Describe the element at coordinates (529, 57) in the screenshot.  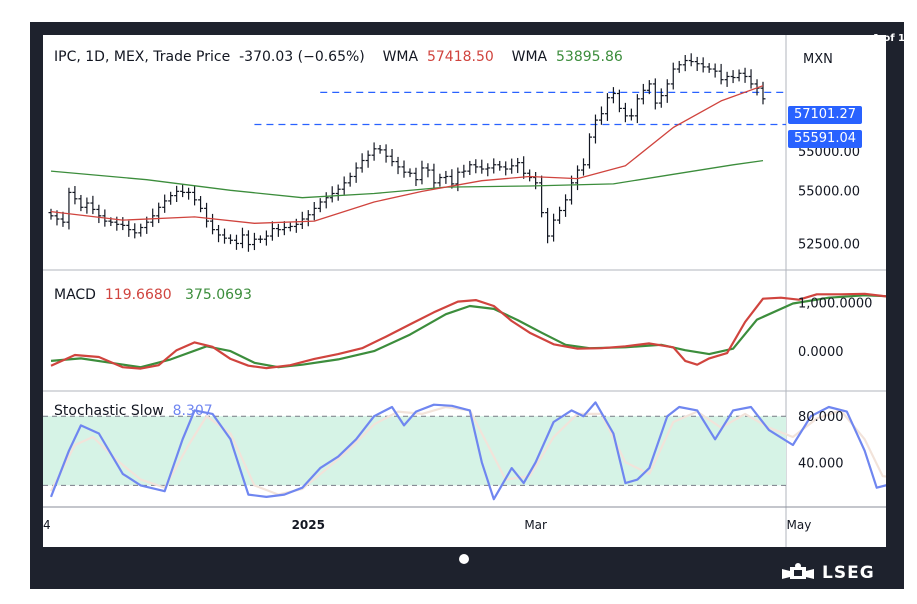
I see `wma-long-label: WMA` at that location.